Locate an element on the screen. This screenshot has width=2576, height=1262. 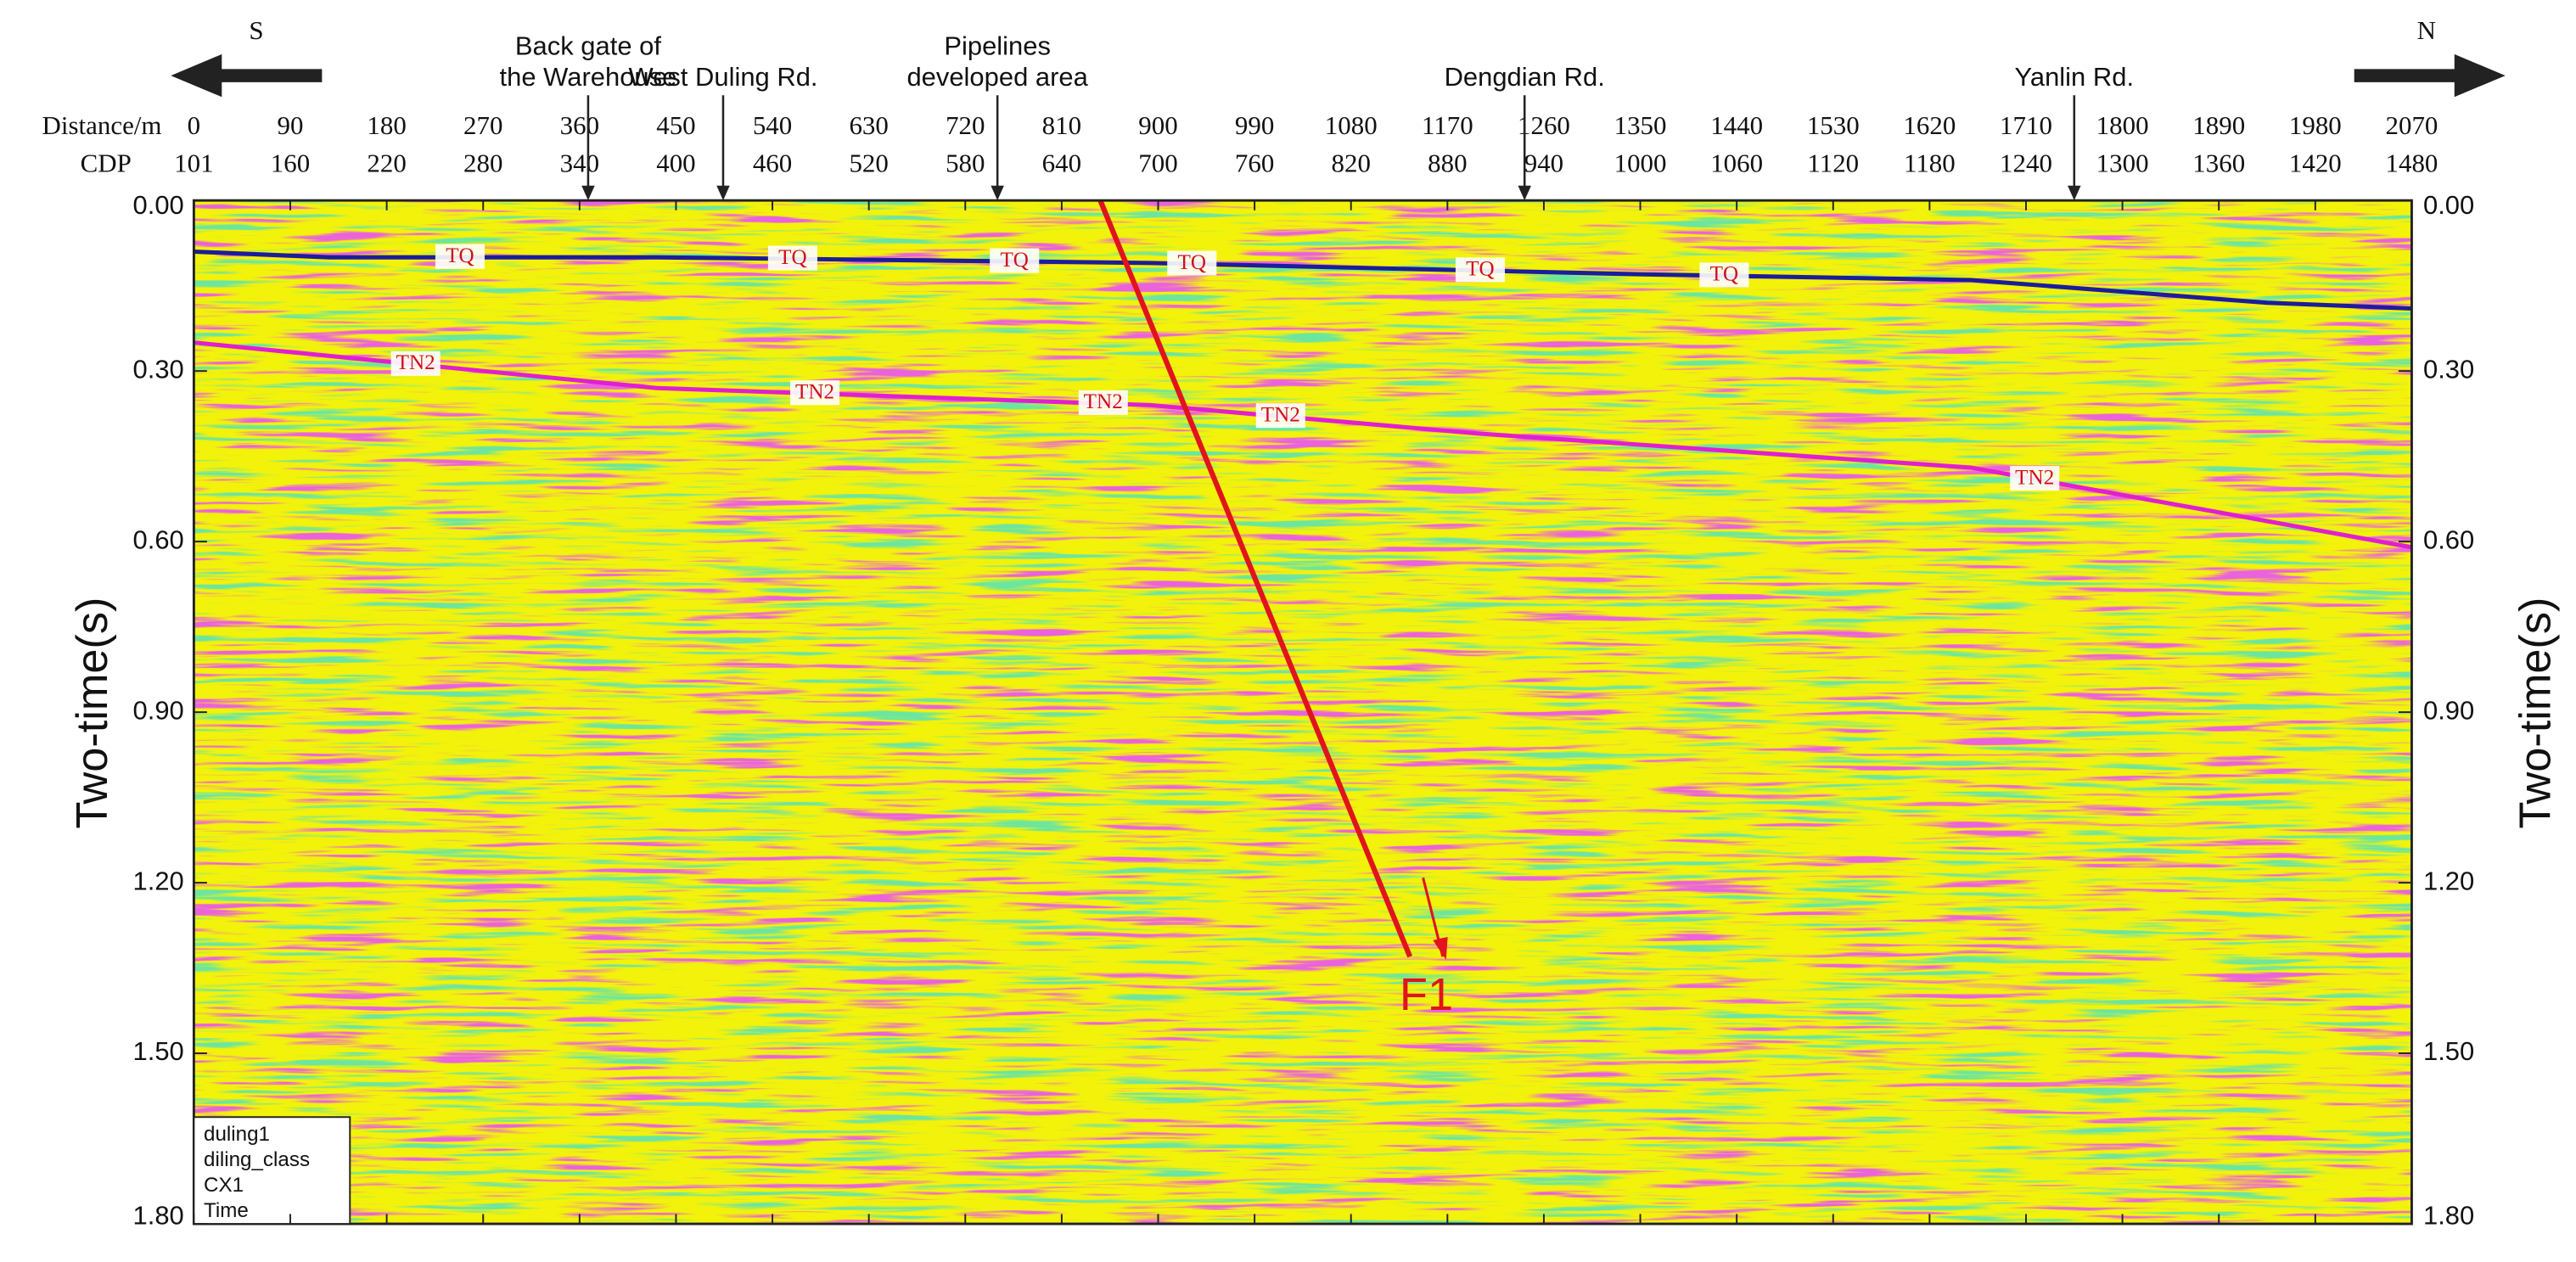
x-tick-label: 1440 is located at coordinates (1736, 125).